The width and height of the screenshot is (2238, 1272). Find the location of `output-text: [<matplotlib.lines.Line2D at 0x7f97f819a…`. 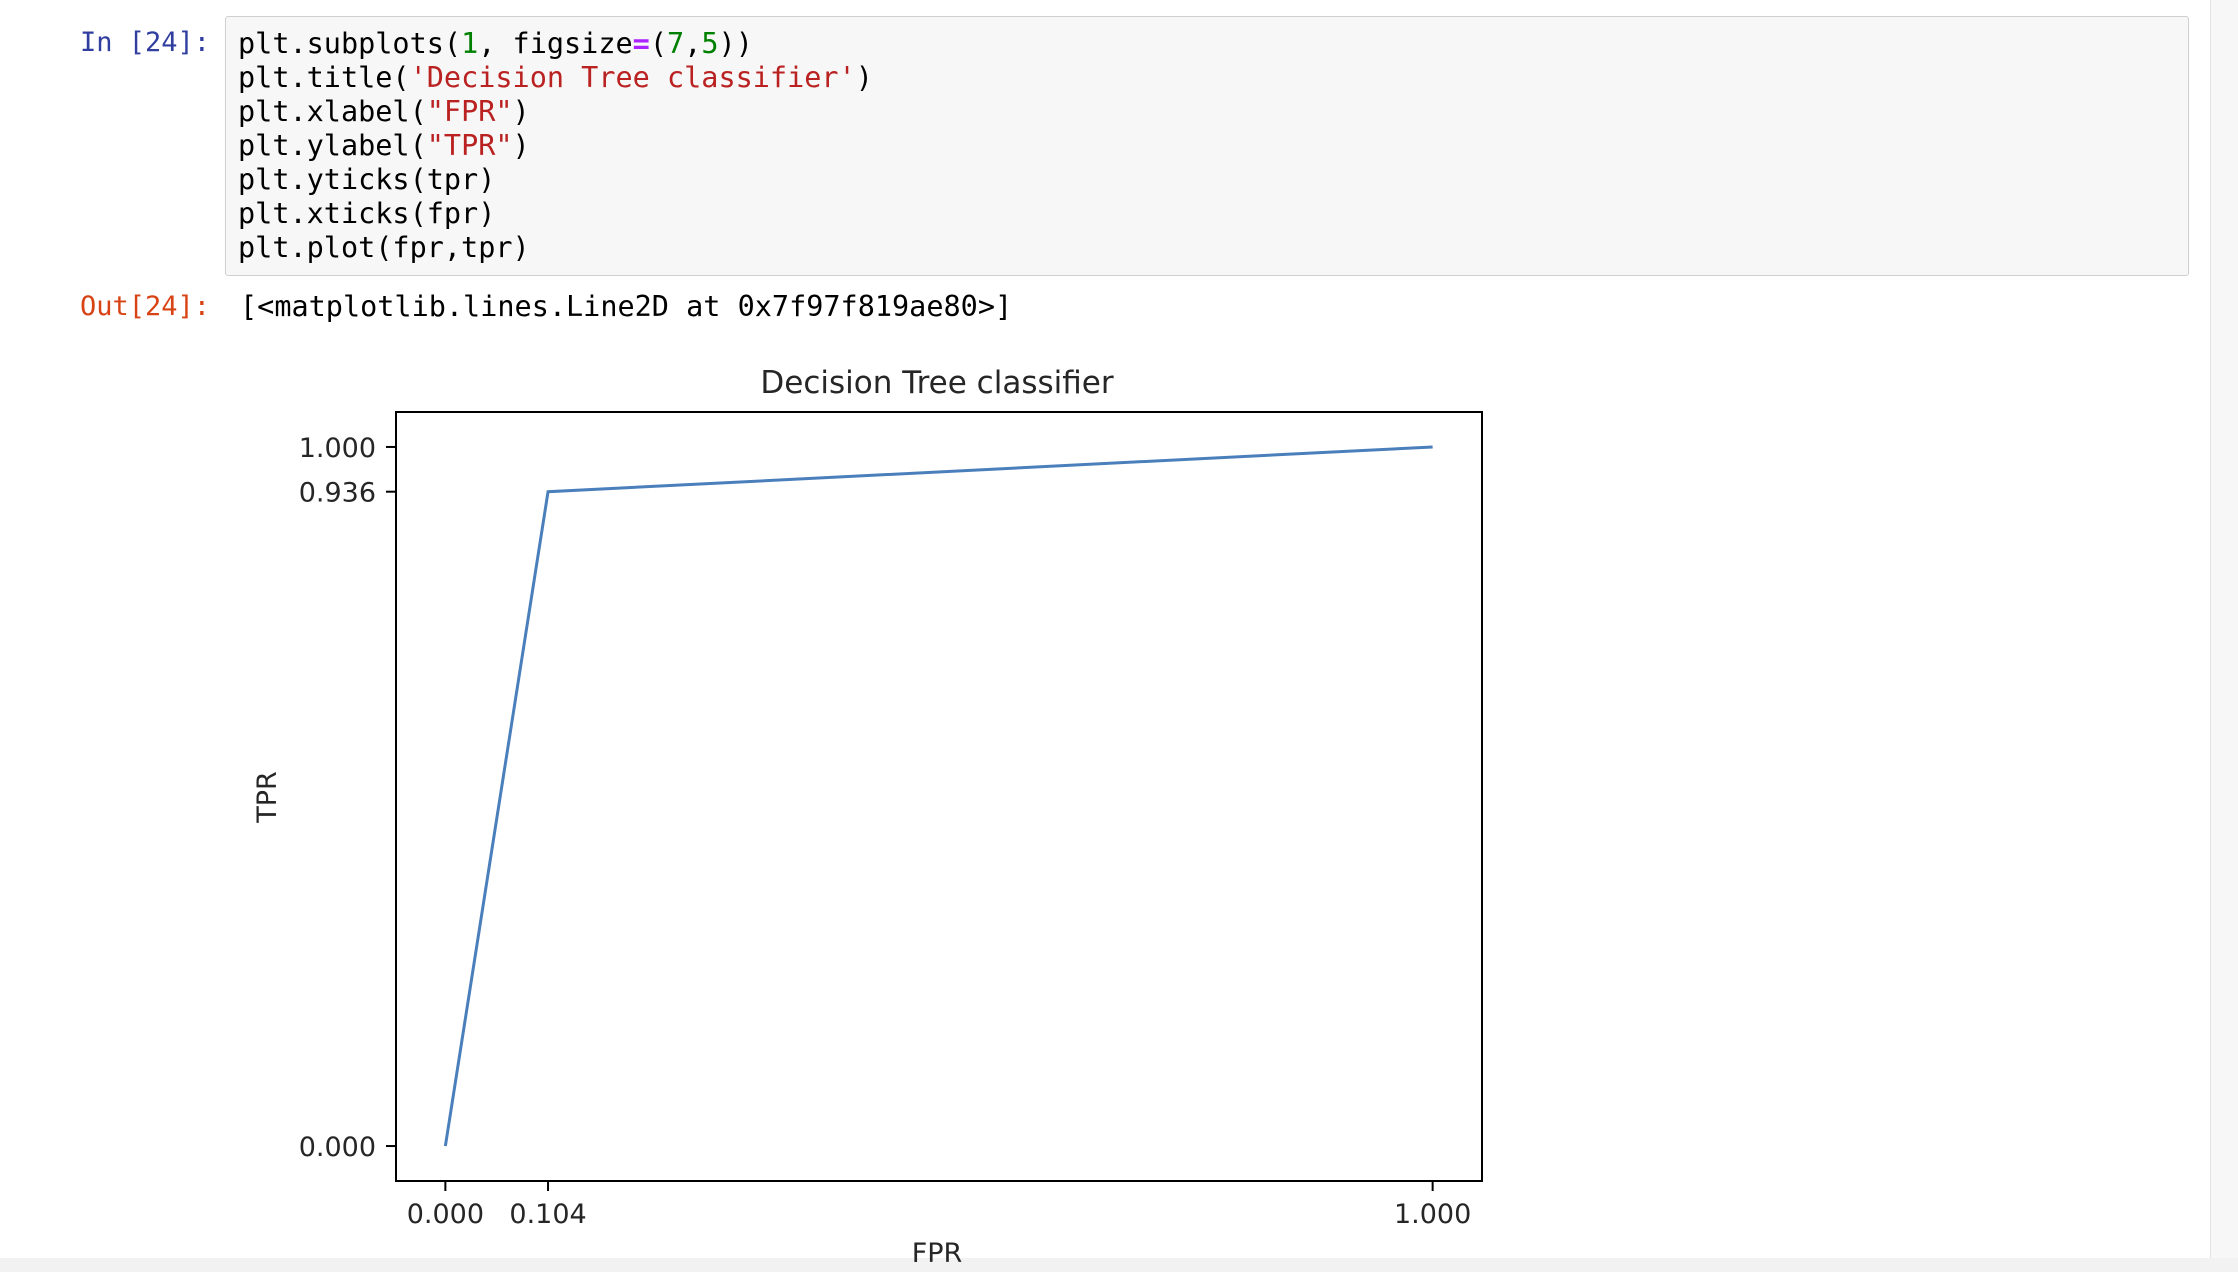

output-text: [<matplotlib.lines.Line2D at 0x7f97f819a… is located at coordinates (626, 306).